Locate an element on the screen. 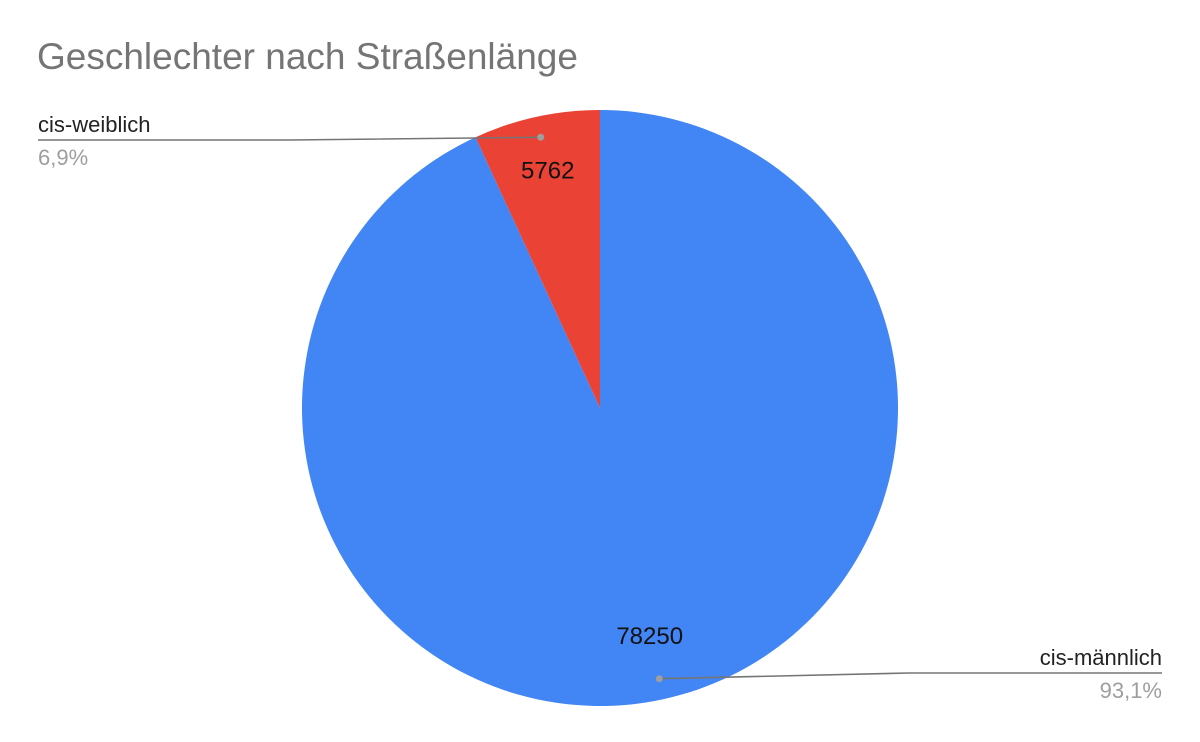 The height and width of the screenshot is (742, 1200). slice-label-cis-m-nnlich: cis-männlich is located at coordinates (1101, 657).